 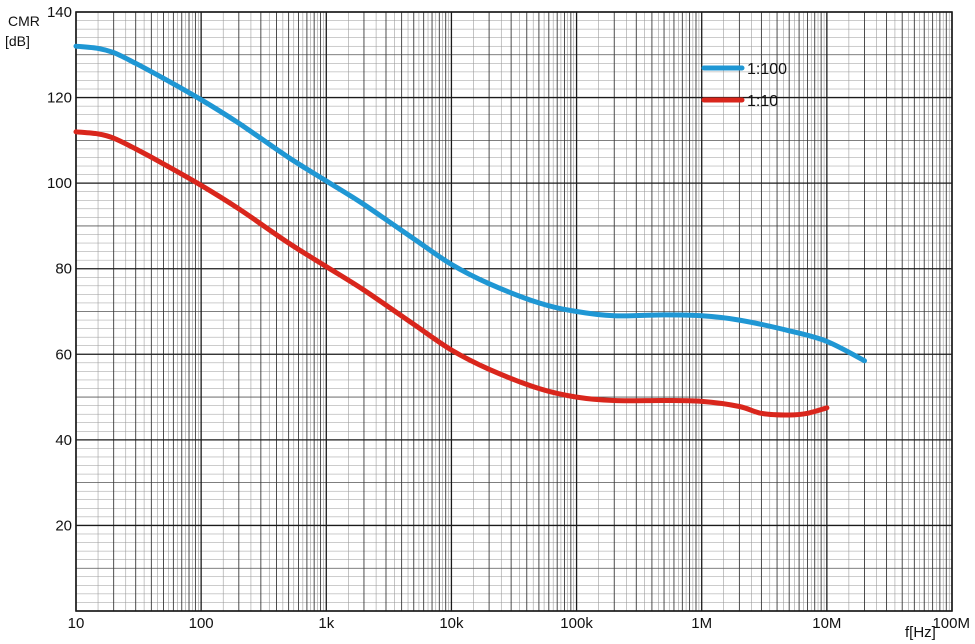 What do you see at coordinates (576, 623) in the screenshot?
I see `x-tick-label: 100k` at bounding box center [576, 623].